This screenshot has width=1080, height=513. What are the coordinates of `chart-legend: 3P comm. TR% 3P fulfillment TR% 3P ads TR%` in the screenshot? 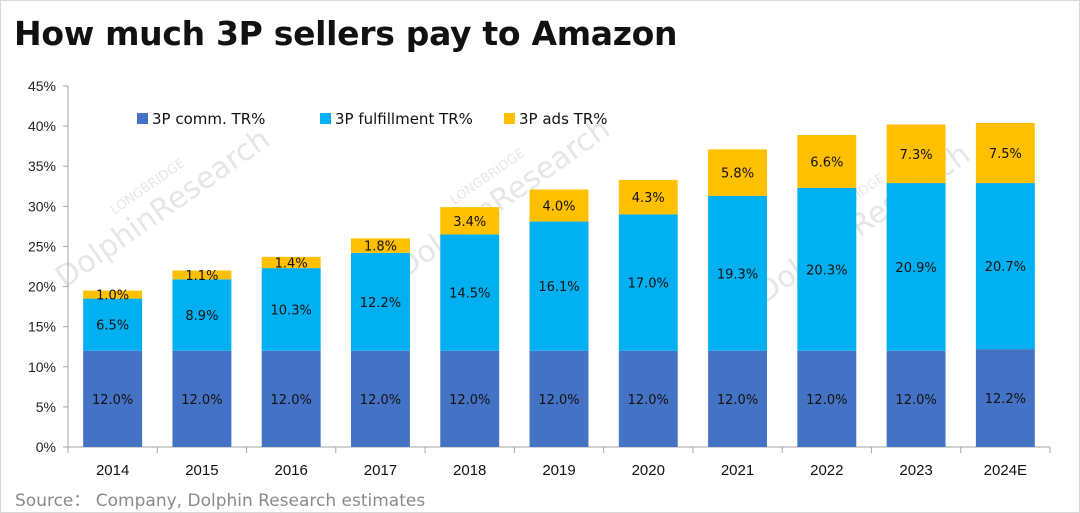 It's located at (372, 119).